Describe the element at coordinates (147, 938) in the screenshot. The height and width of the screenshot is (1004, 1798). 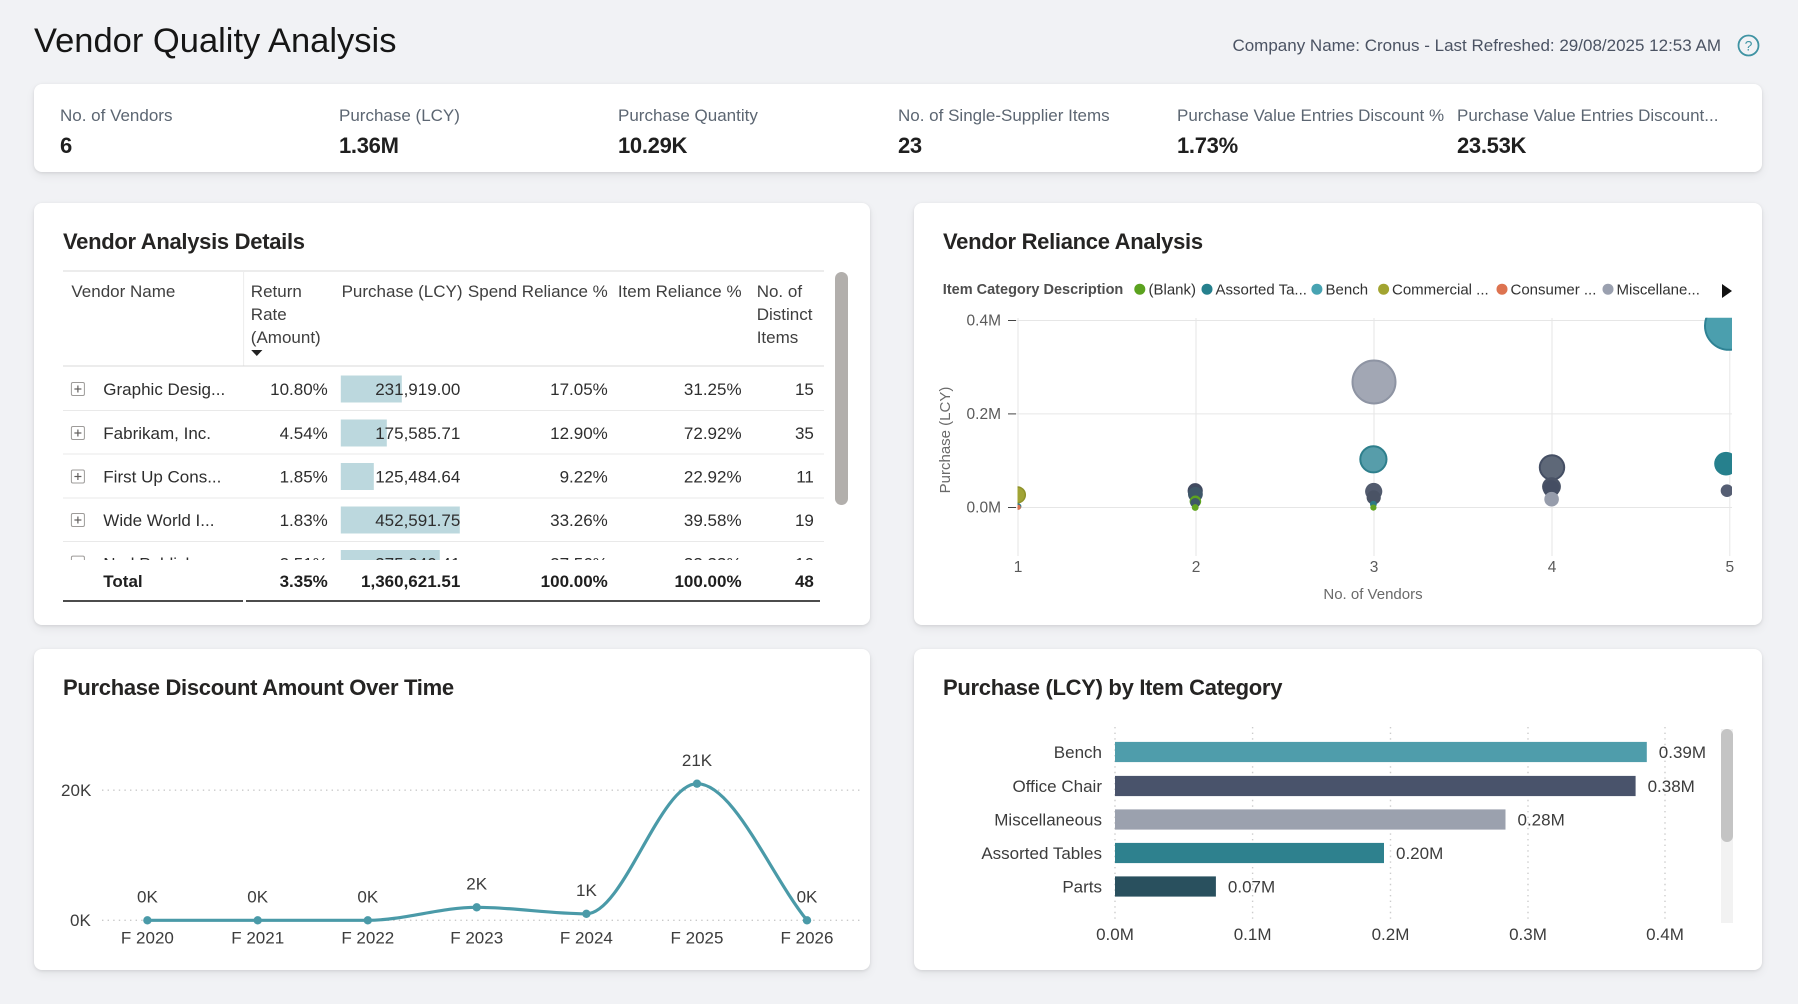
I see `svg-text: F 2020` at that location.